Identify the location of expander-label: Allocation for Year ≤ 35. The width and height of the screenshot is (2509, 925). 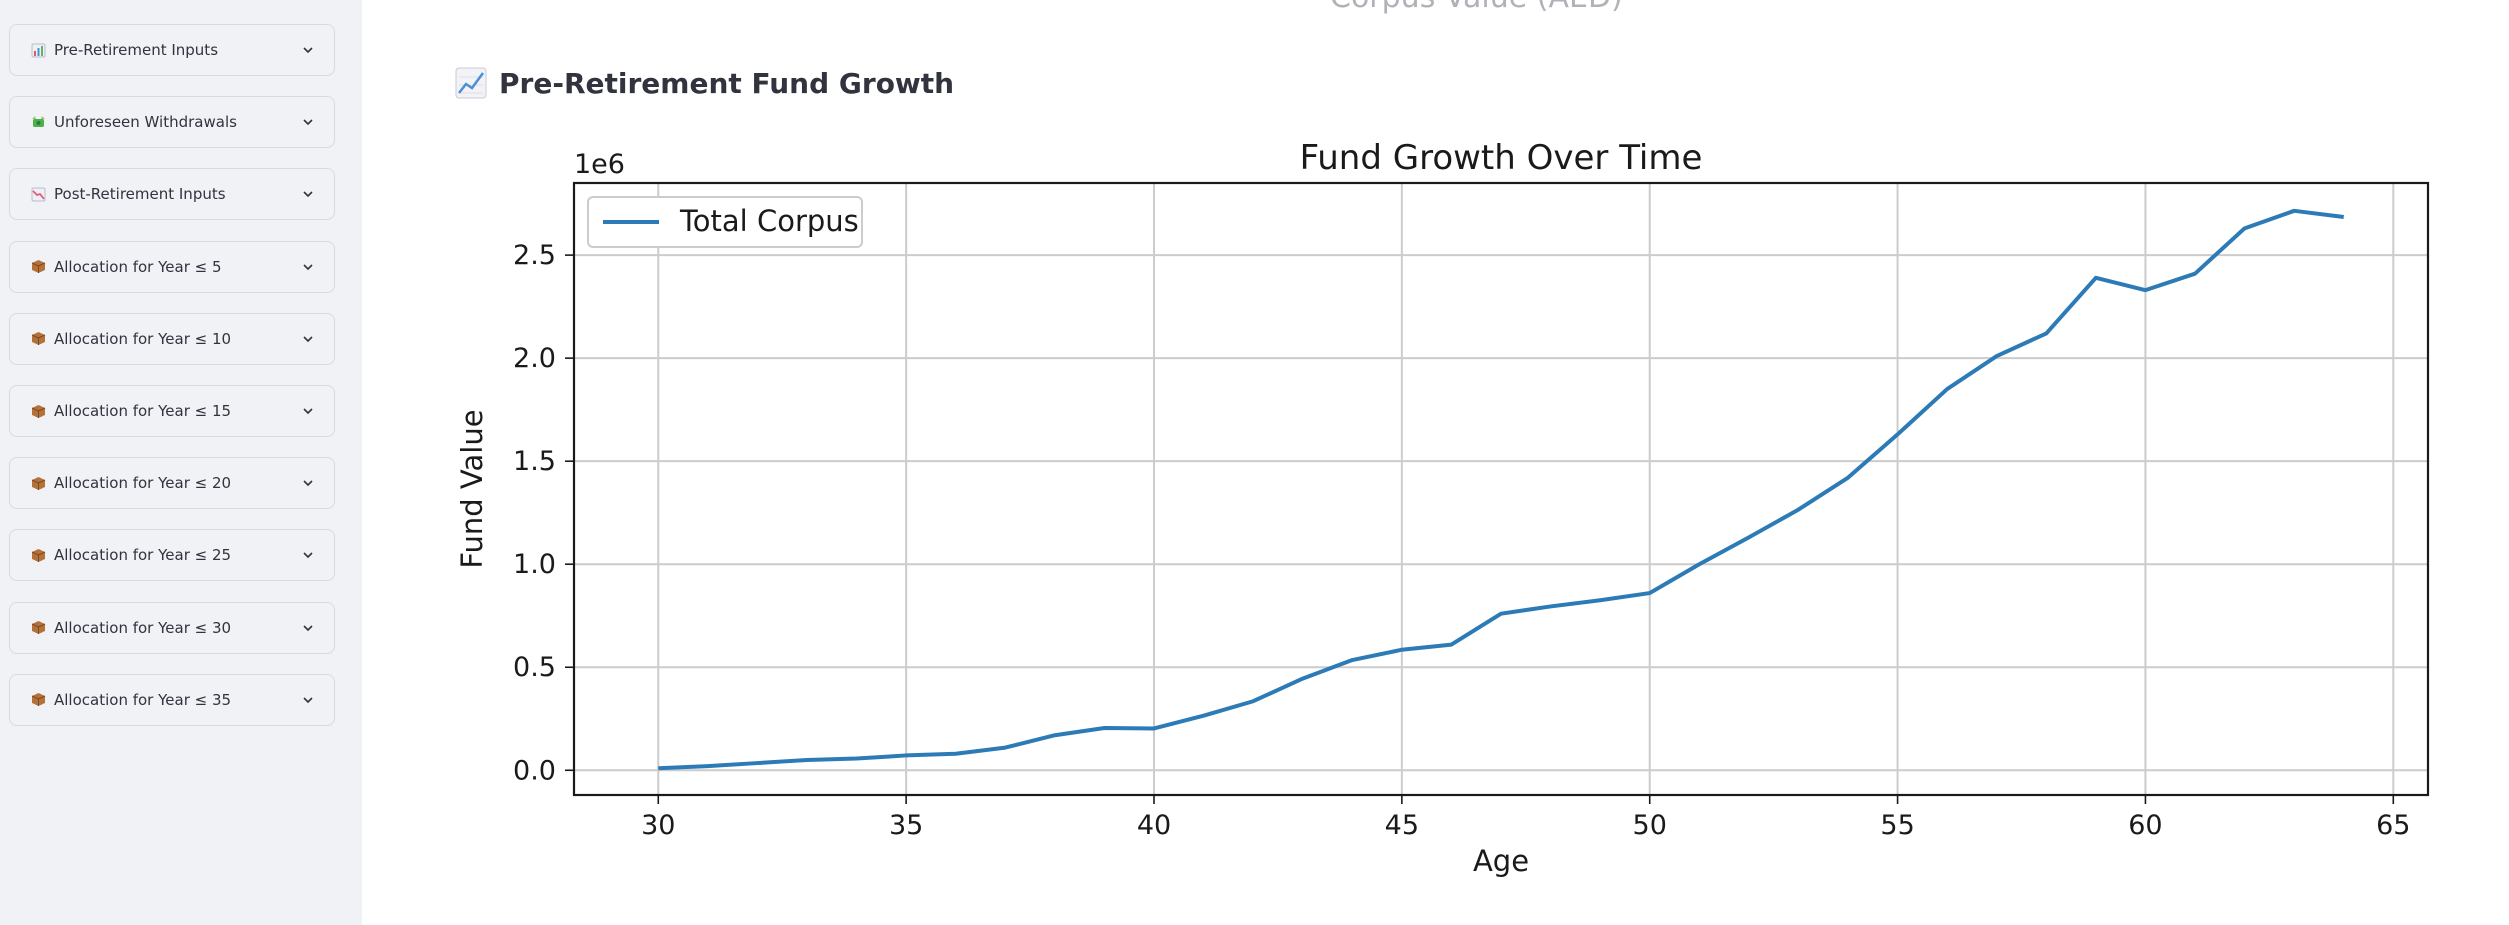
(143, 699).